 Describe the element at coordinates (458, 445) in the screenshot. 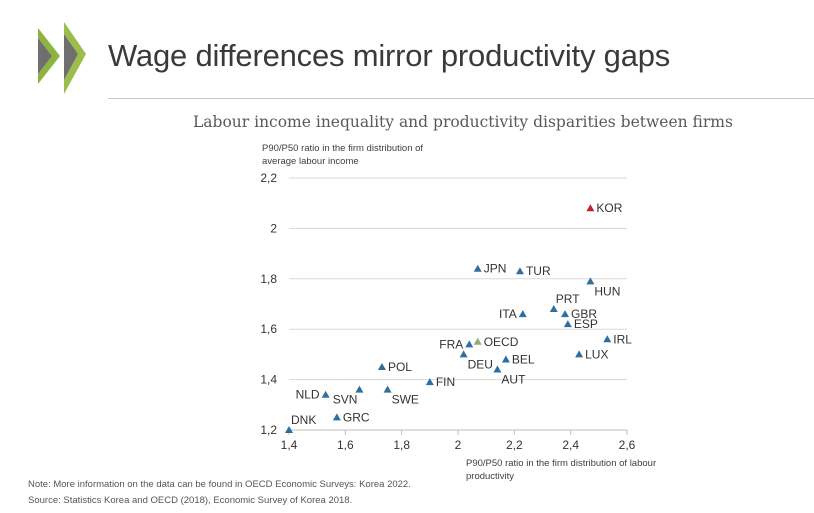

I see `x-tick-label: 2` at that location.